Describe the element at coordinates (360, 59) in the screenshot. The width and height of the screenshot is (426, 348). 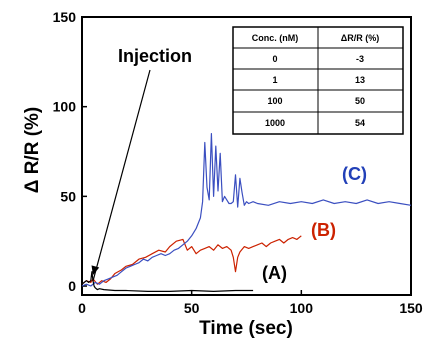
I see `inset-table-cell: -3` at that location.